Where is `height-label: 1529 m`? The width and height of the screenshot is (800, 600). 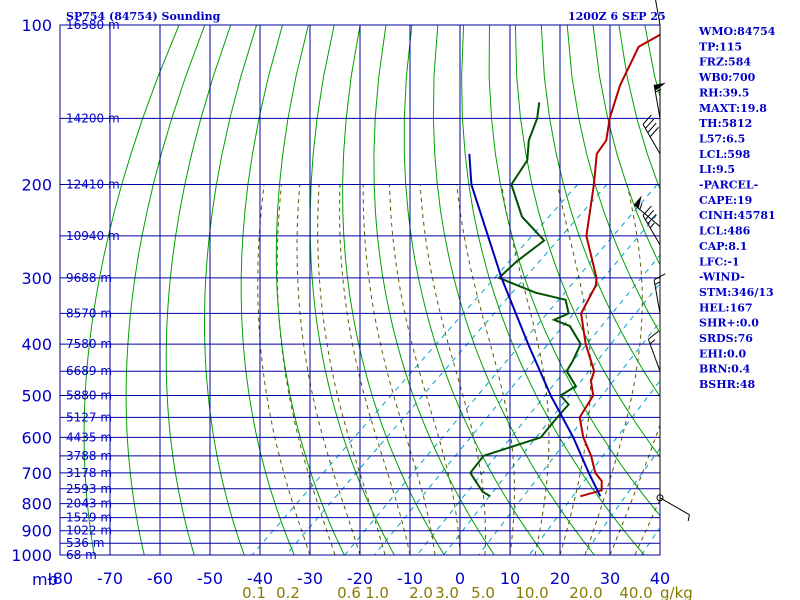
height-label: 1529 m is located at coordinates (89, 518).